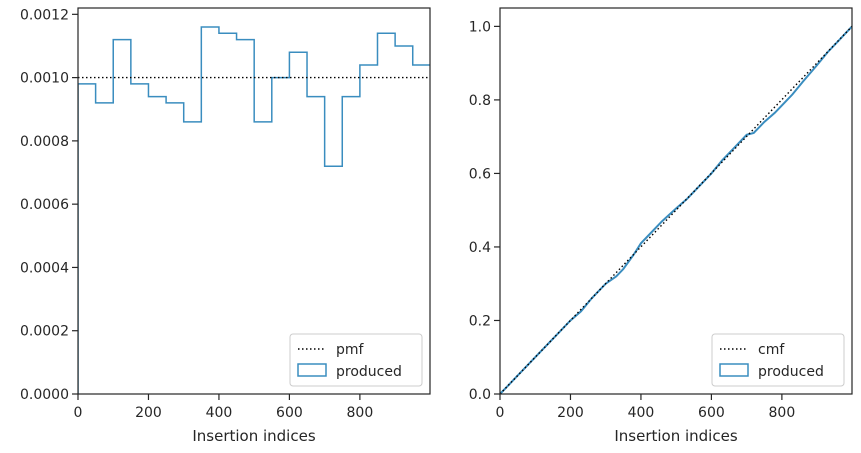  I want to click on y-tick-label: 0.0006, so click(44, 205).